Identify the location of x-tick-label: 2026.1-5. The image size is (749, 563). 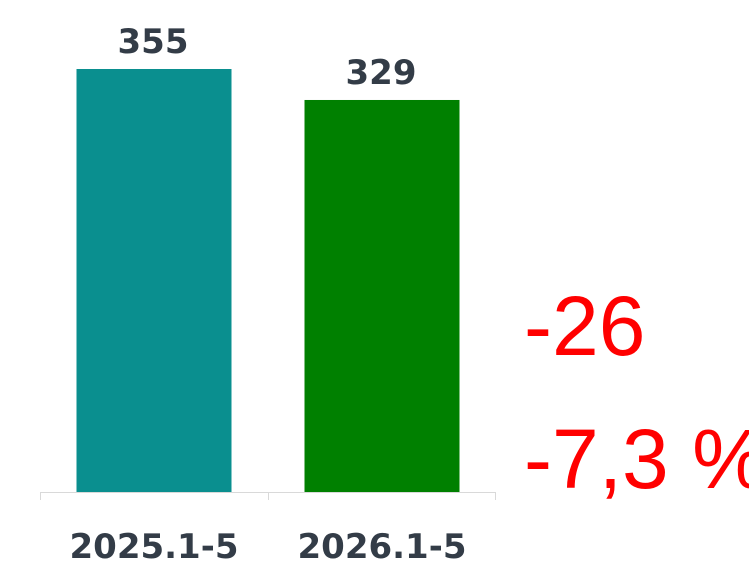
(382, 545).